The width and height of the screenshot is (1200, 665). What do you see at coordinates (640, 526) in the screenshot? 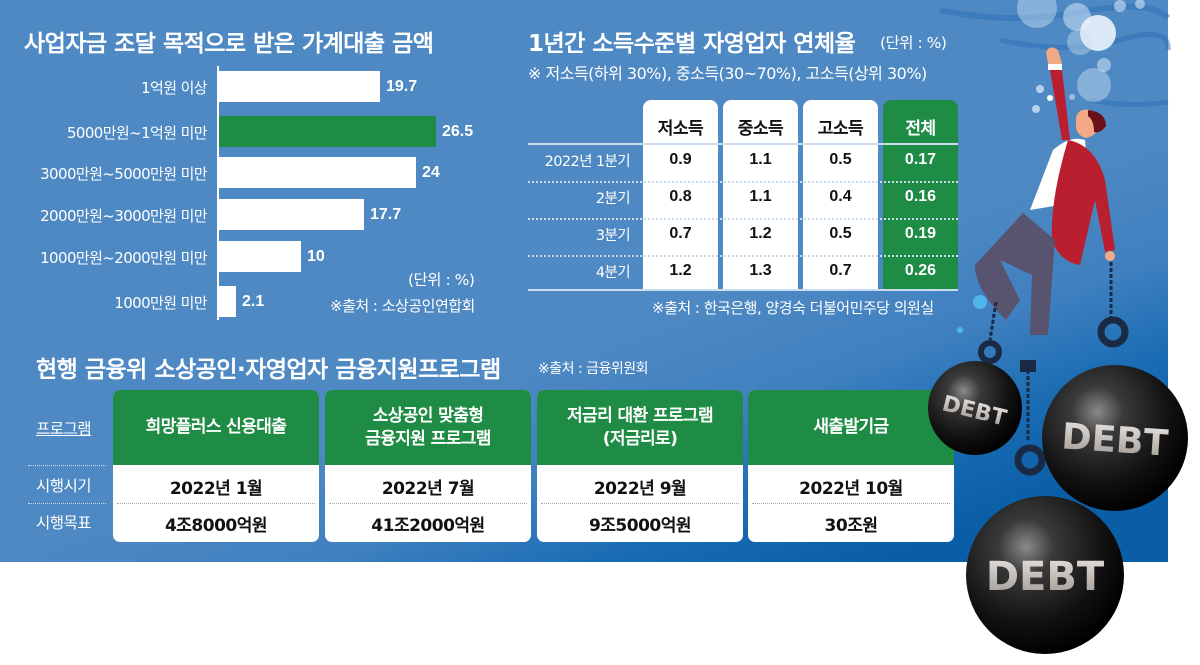
I see `program-goal: 9조5000억원` at bounding box center [640, 526].